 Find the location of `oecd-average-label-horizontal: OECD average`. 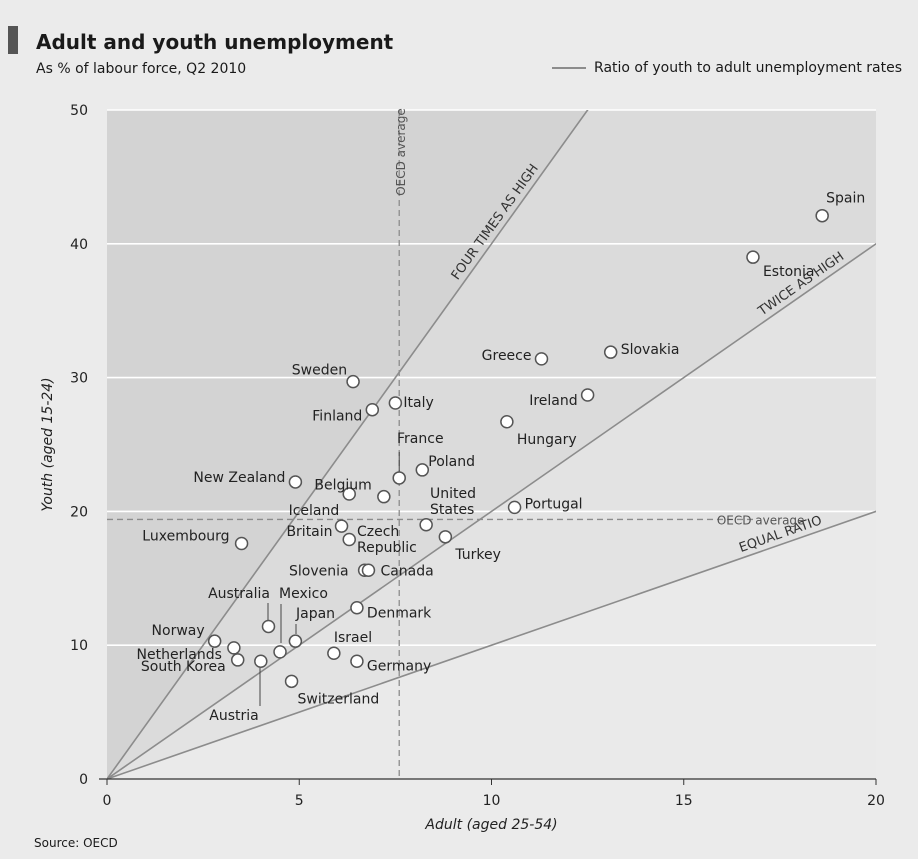

oecd-average-label-horizontal: OECD average is located at coordinates (761, 520).